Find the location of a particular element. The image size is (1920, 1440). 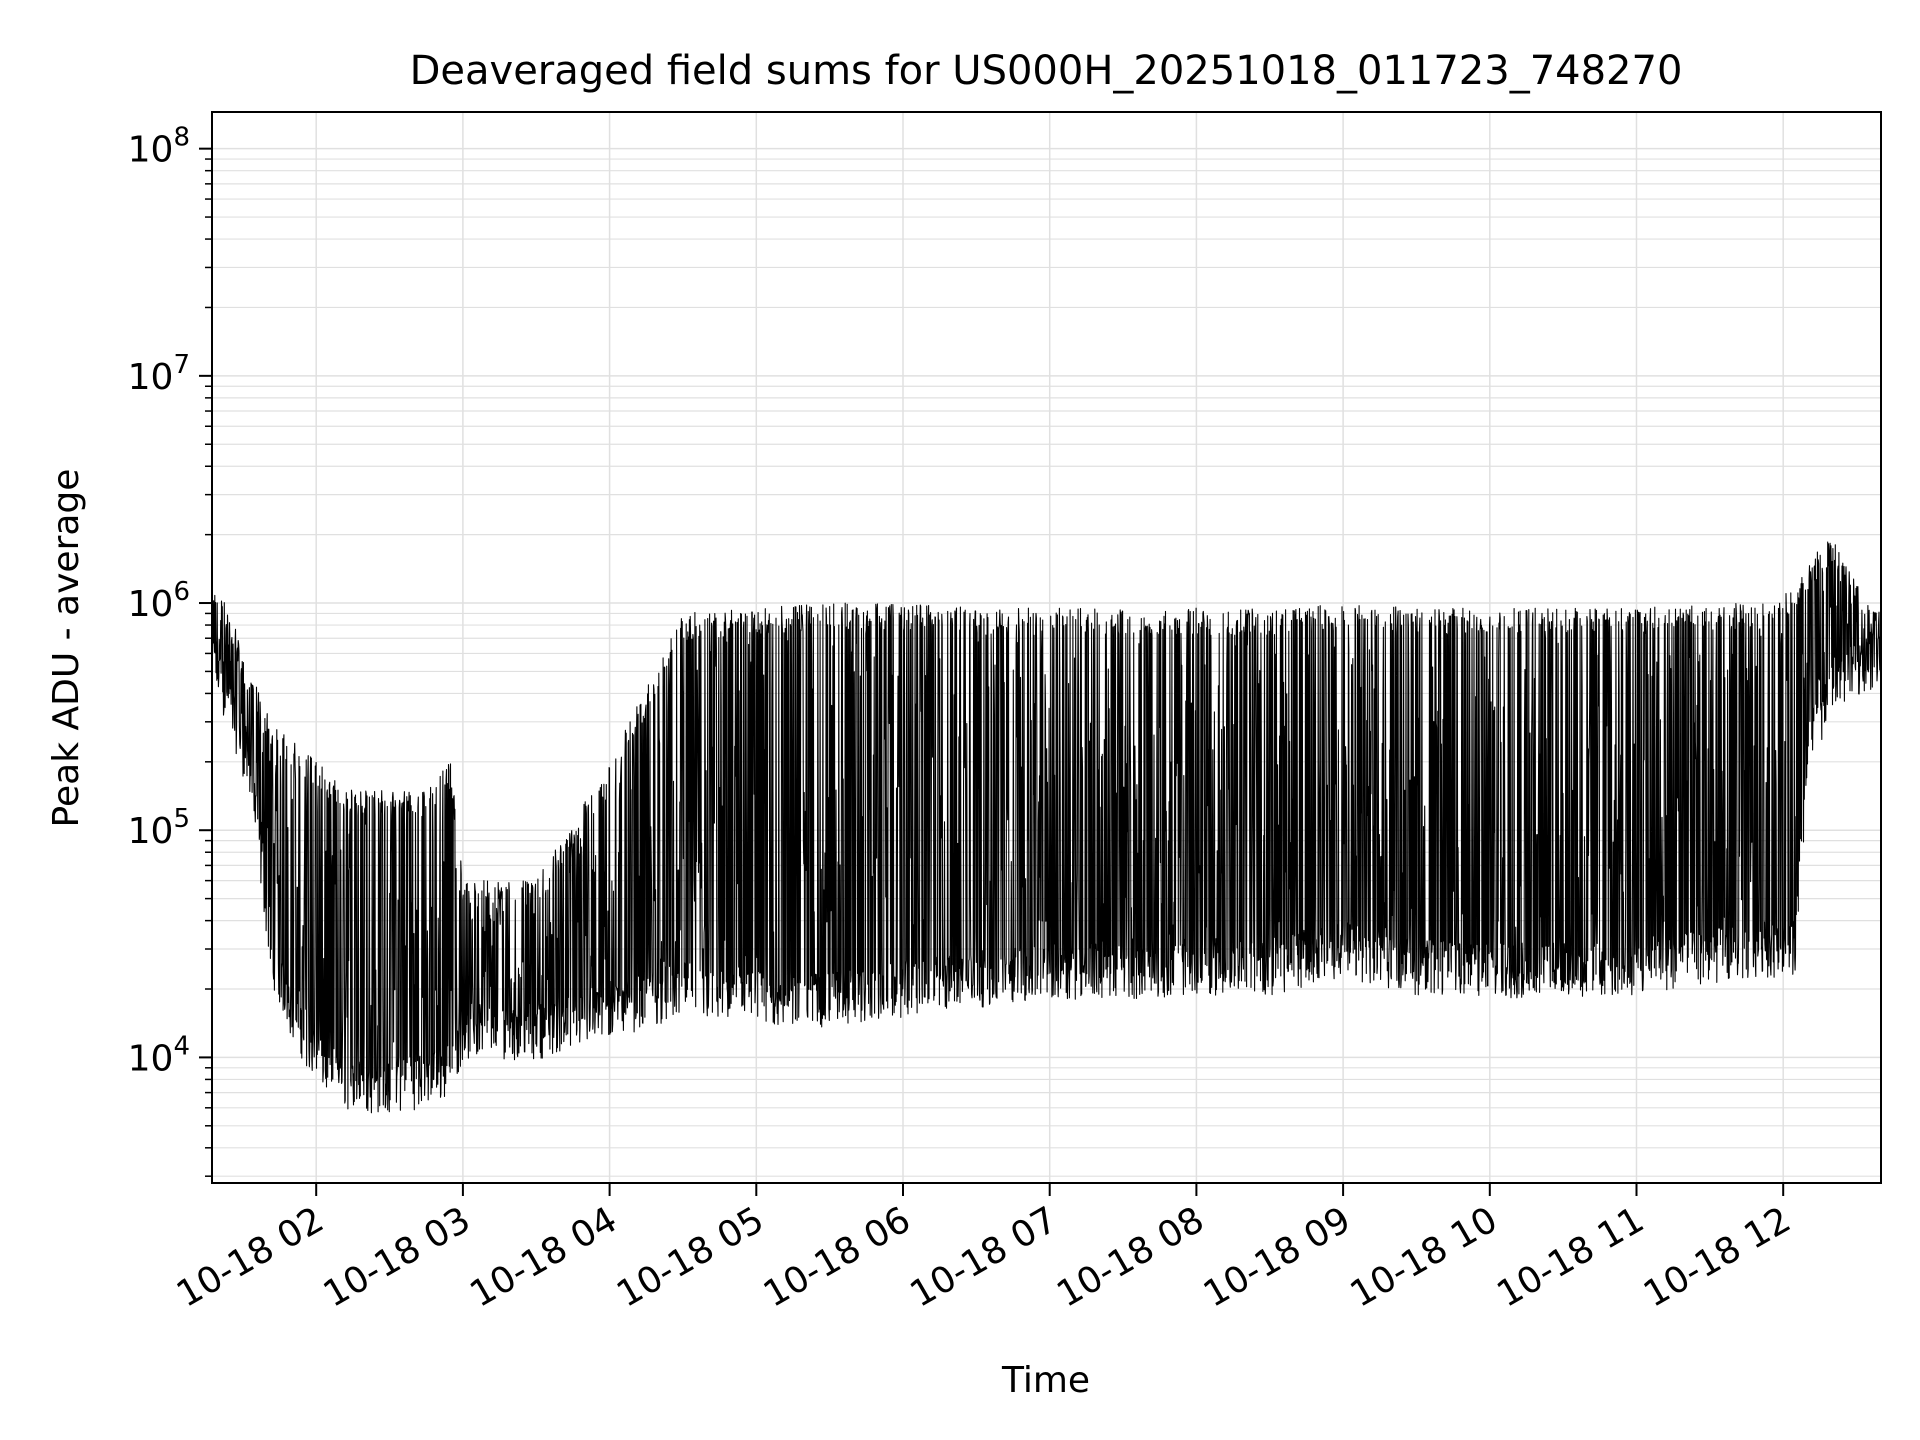

y-tick-label: 10⁷ is located at coordinates (159, 374).